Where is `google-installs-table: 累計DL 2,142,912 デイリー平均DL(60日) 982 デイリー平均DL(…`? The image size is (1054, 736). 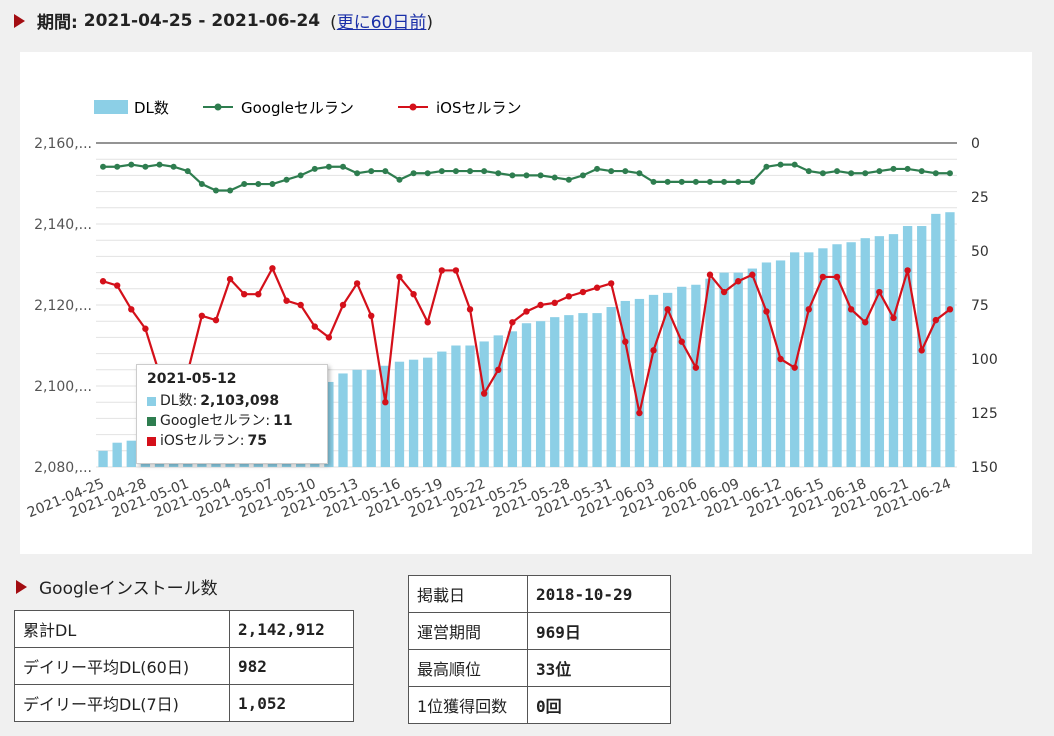 google-installs-table: 累計DL 2,142,912 デイリー平均DL(60日) 982 デイリー平均DL(… is located at coordinates (184, 666).